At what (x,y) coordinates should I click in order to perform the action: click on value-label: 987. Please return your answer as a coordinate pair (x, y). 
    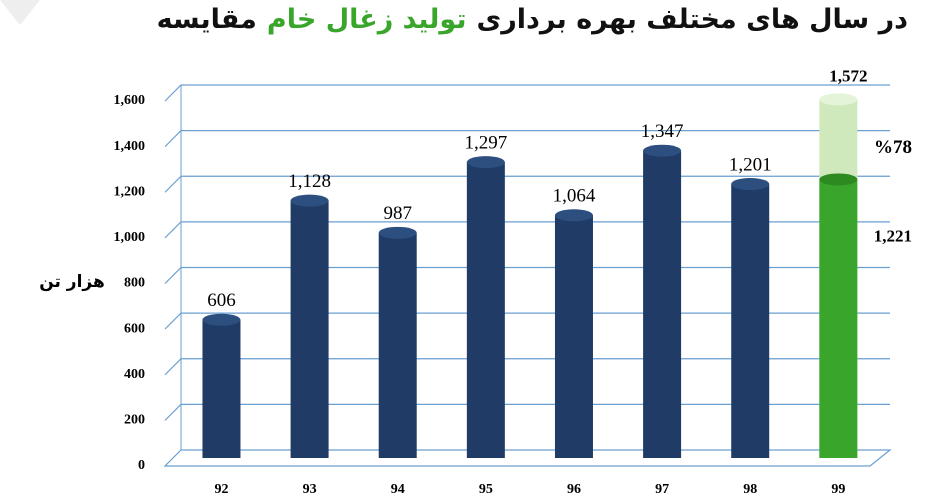
    Looking at the image, I should click on (397, 213).